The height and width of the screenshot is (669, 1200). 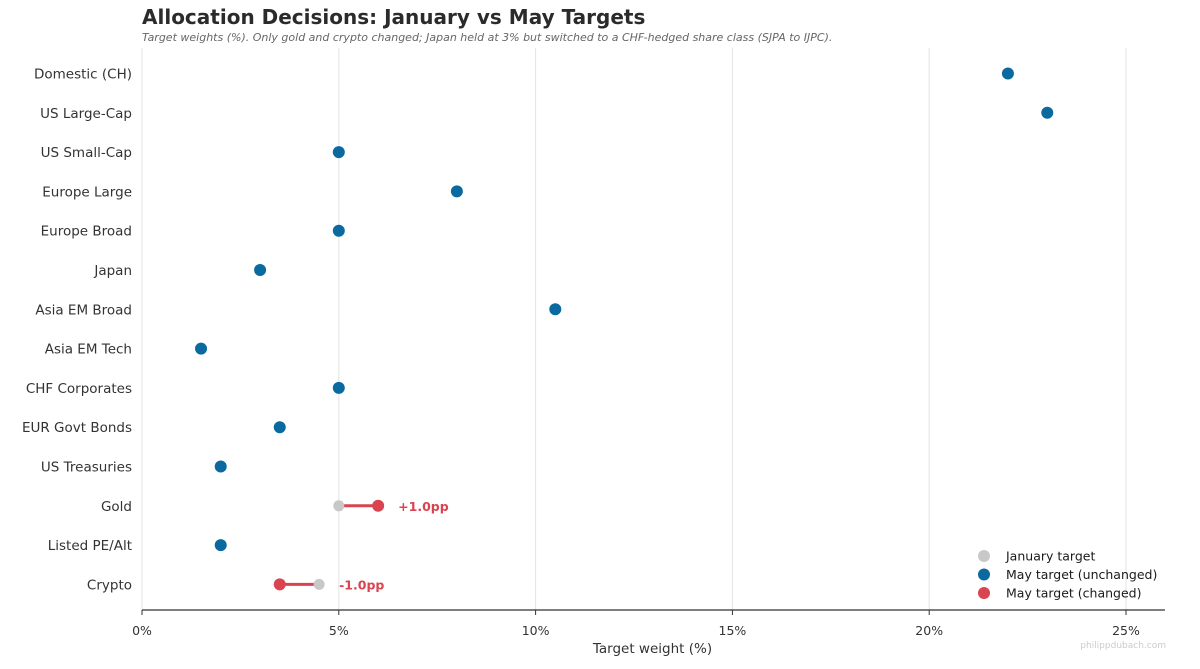 I want to click on delta-annotation: -1.0pp, so click(x=361, y=584).